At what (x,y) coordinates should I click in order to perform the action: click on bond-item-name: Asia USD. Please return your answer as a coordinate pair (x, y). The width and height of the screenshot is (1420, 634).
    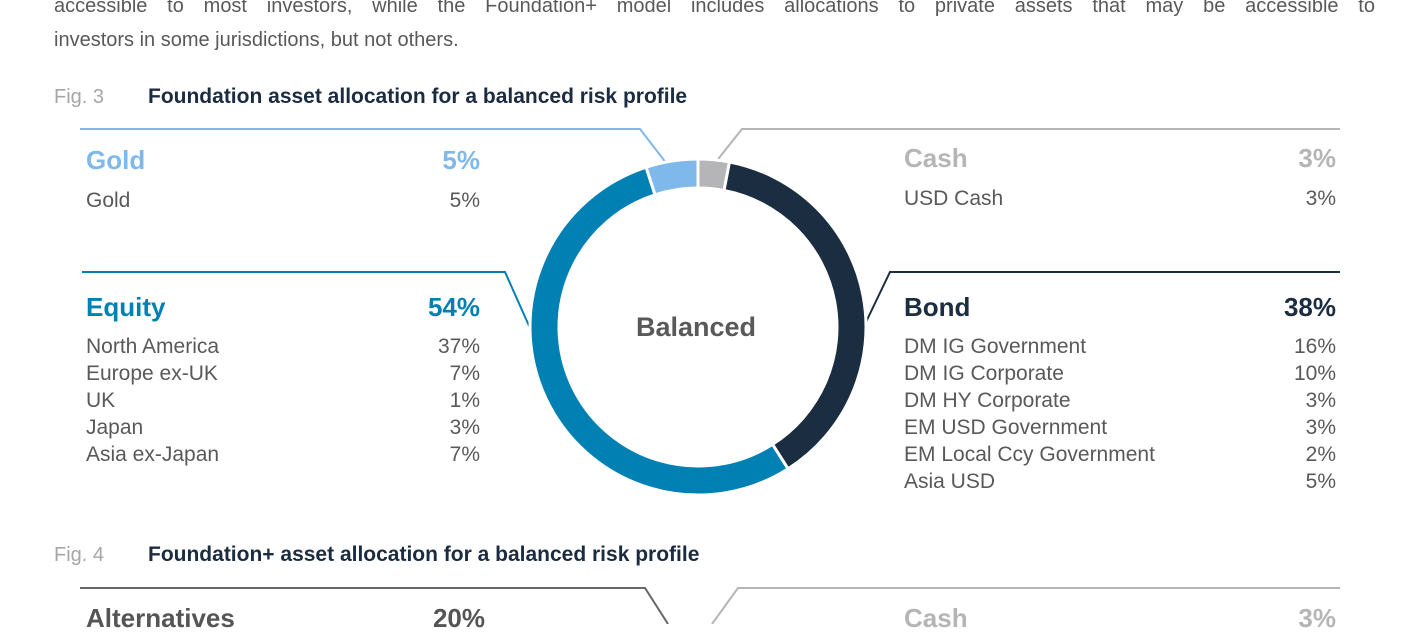
    Looking at the image, I should click on (950, 481).